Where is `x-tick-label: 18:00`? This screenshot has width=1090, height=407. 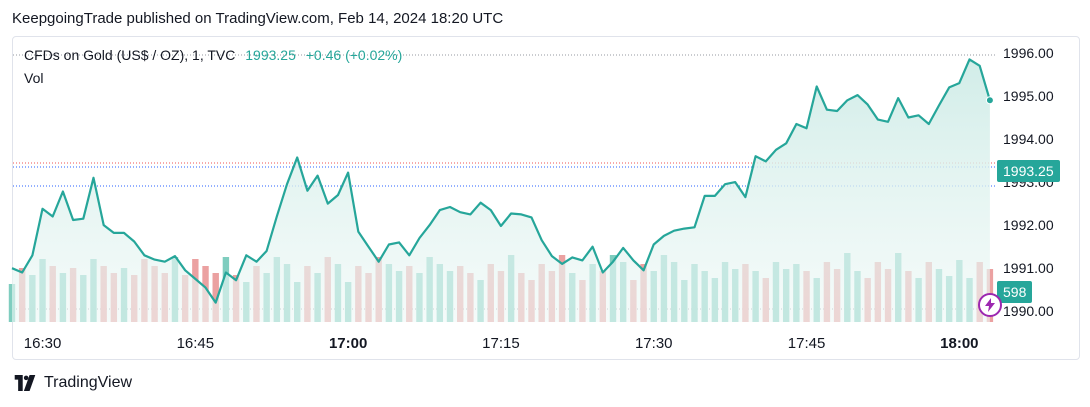 x-tick-label: 18:00 is located at coordinates (959, 343).